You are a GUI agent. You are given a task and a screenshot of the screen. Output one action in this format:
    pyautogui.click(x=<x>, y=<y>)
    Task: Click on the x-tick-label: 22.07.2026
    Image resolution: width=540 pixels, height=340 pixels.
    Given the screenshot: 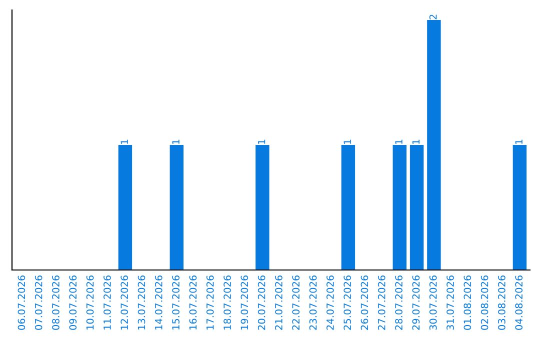 What is the action you would take?
    pyautogui.click(x=296, y=302)
    